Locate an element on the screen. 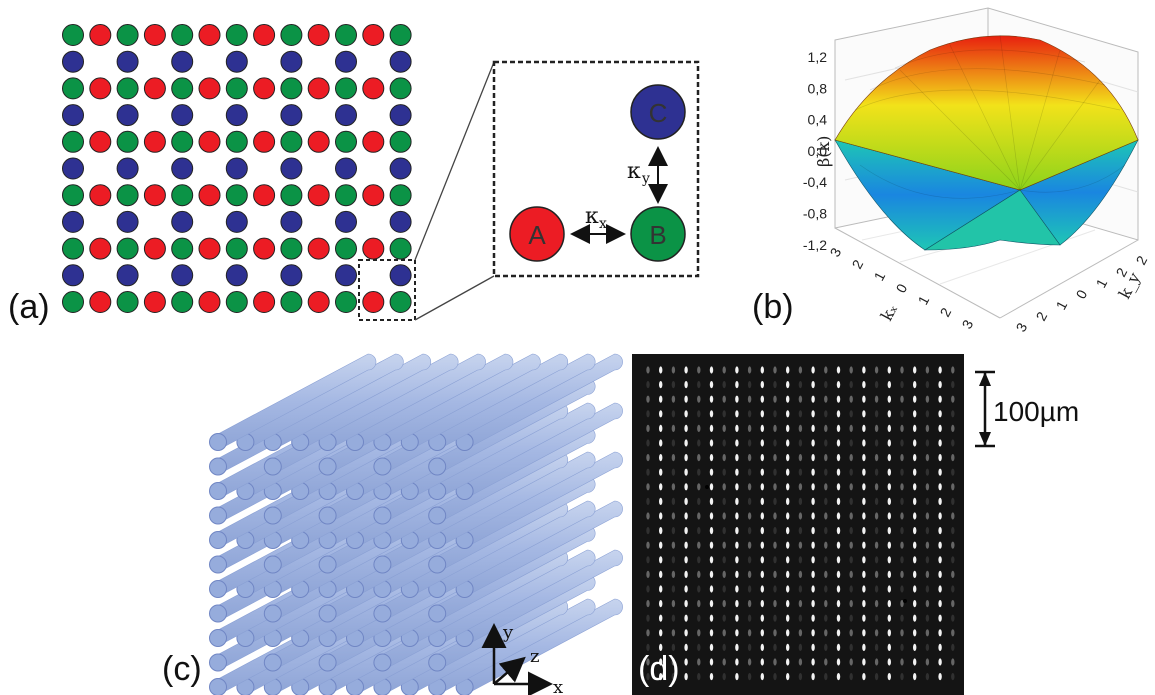 The image size is (1155, 695). panel-label-b: (b) is located at coordinates (773, 307).